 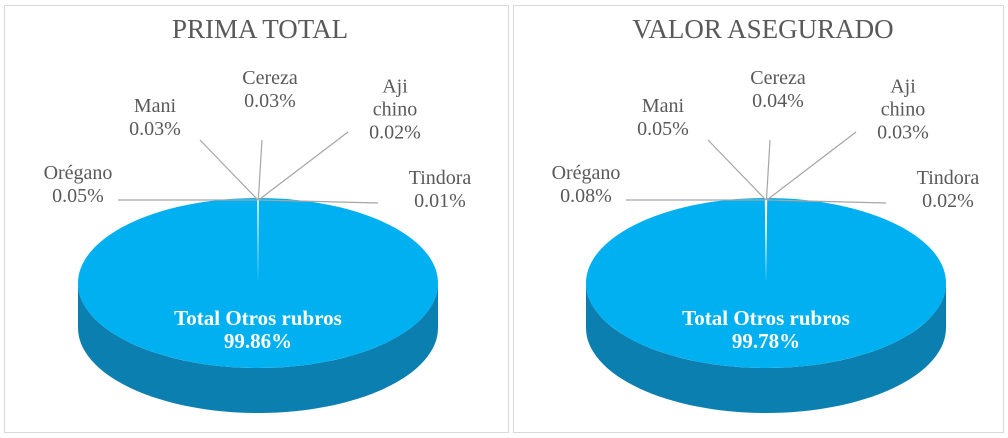 I want to click on data-label: Tindora 0.02%, so click(x=948, y=190).